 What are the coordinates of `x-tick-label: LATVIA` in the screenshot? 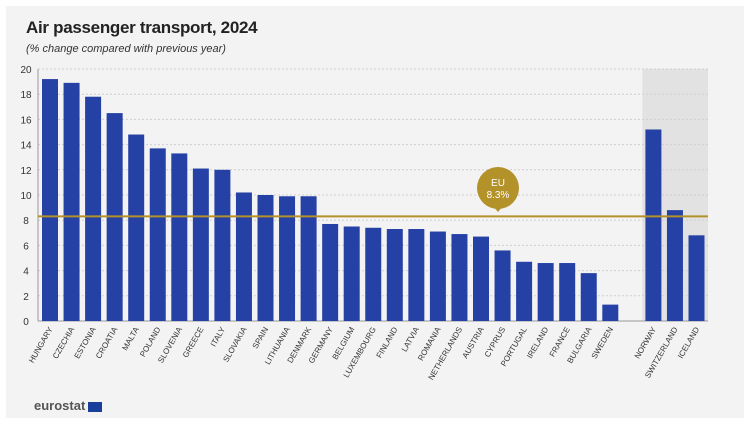 It's located at (411, 339).